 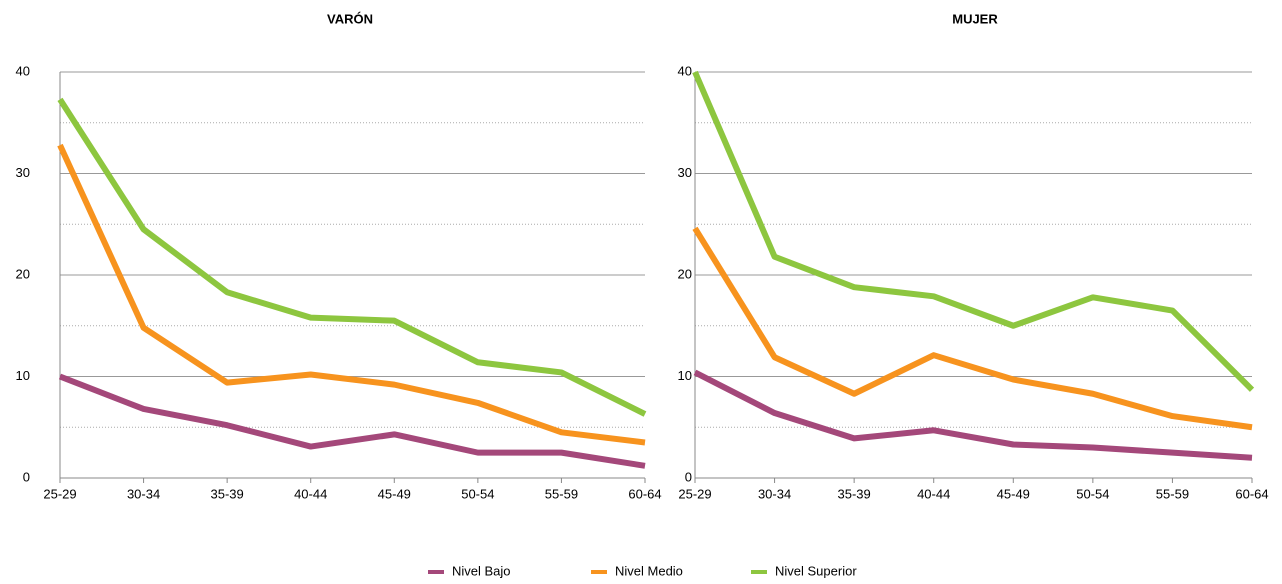 What do you see at coordinates (816, 570) in the screenshot?
I see `legend-label: Nivel Superior` at bounding box center [816, 570].